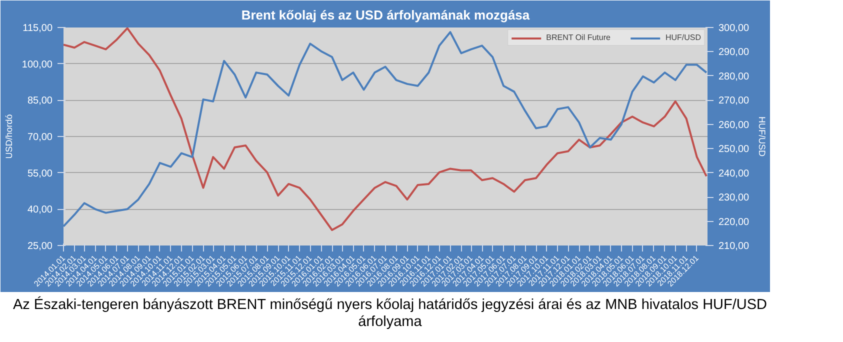 Image resolution: width=843 pixels, height=342 pixels. Describe the element at coordinates (40, 137) in the screenshot. I see `y-tick-label: 70,00` at that location.